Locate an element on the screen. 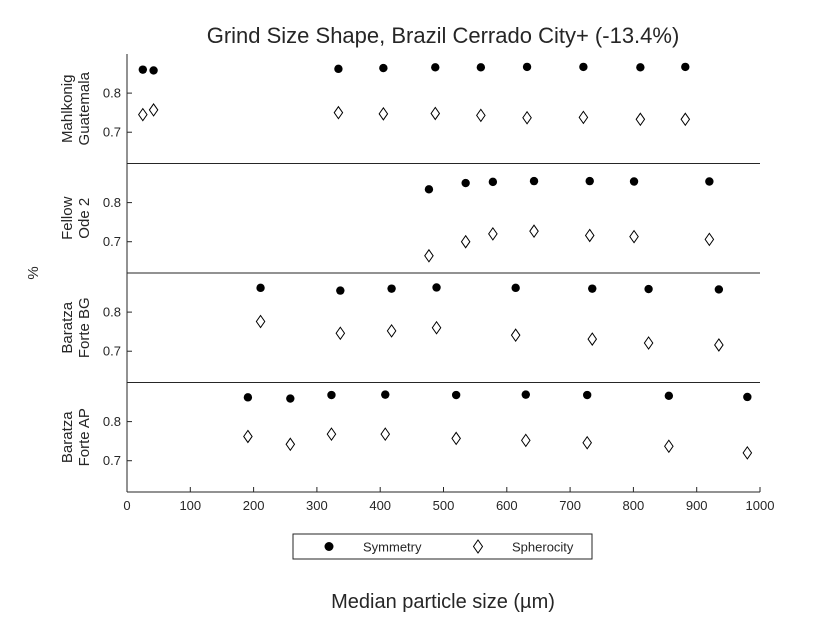  x-axis: 0 100 200 300 400 500 600 700 800 900 1000 is located at coordinates (448, 500).